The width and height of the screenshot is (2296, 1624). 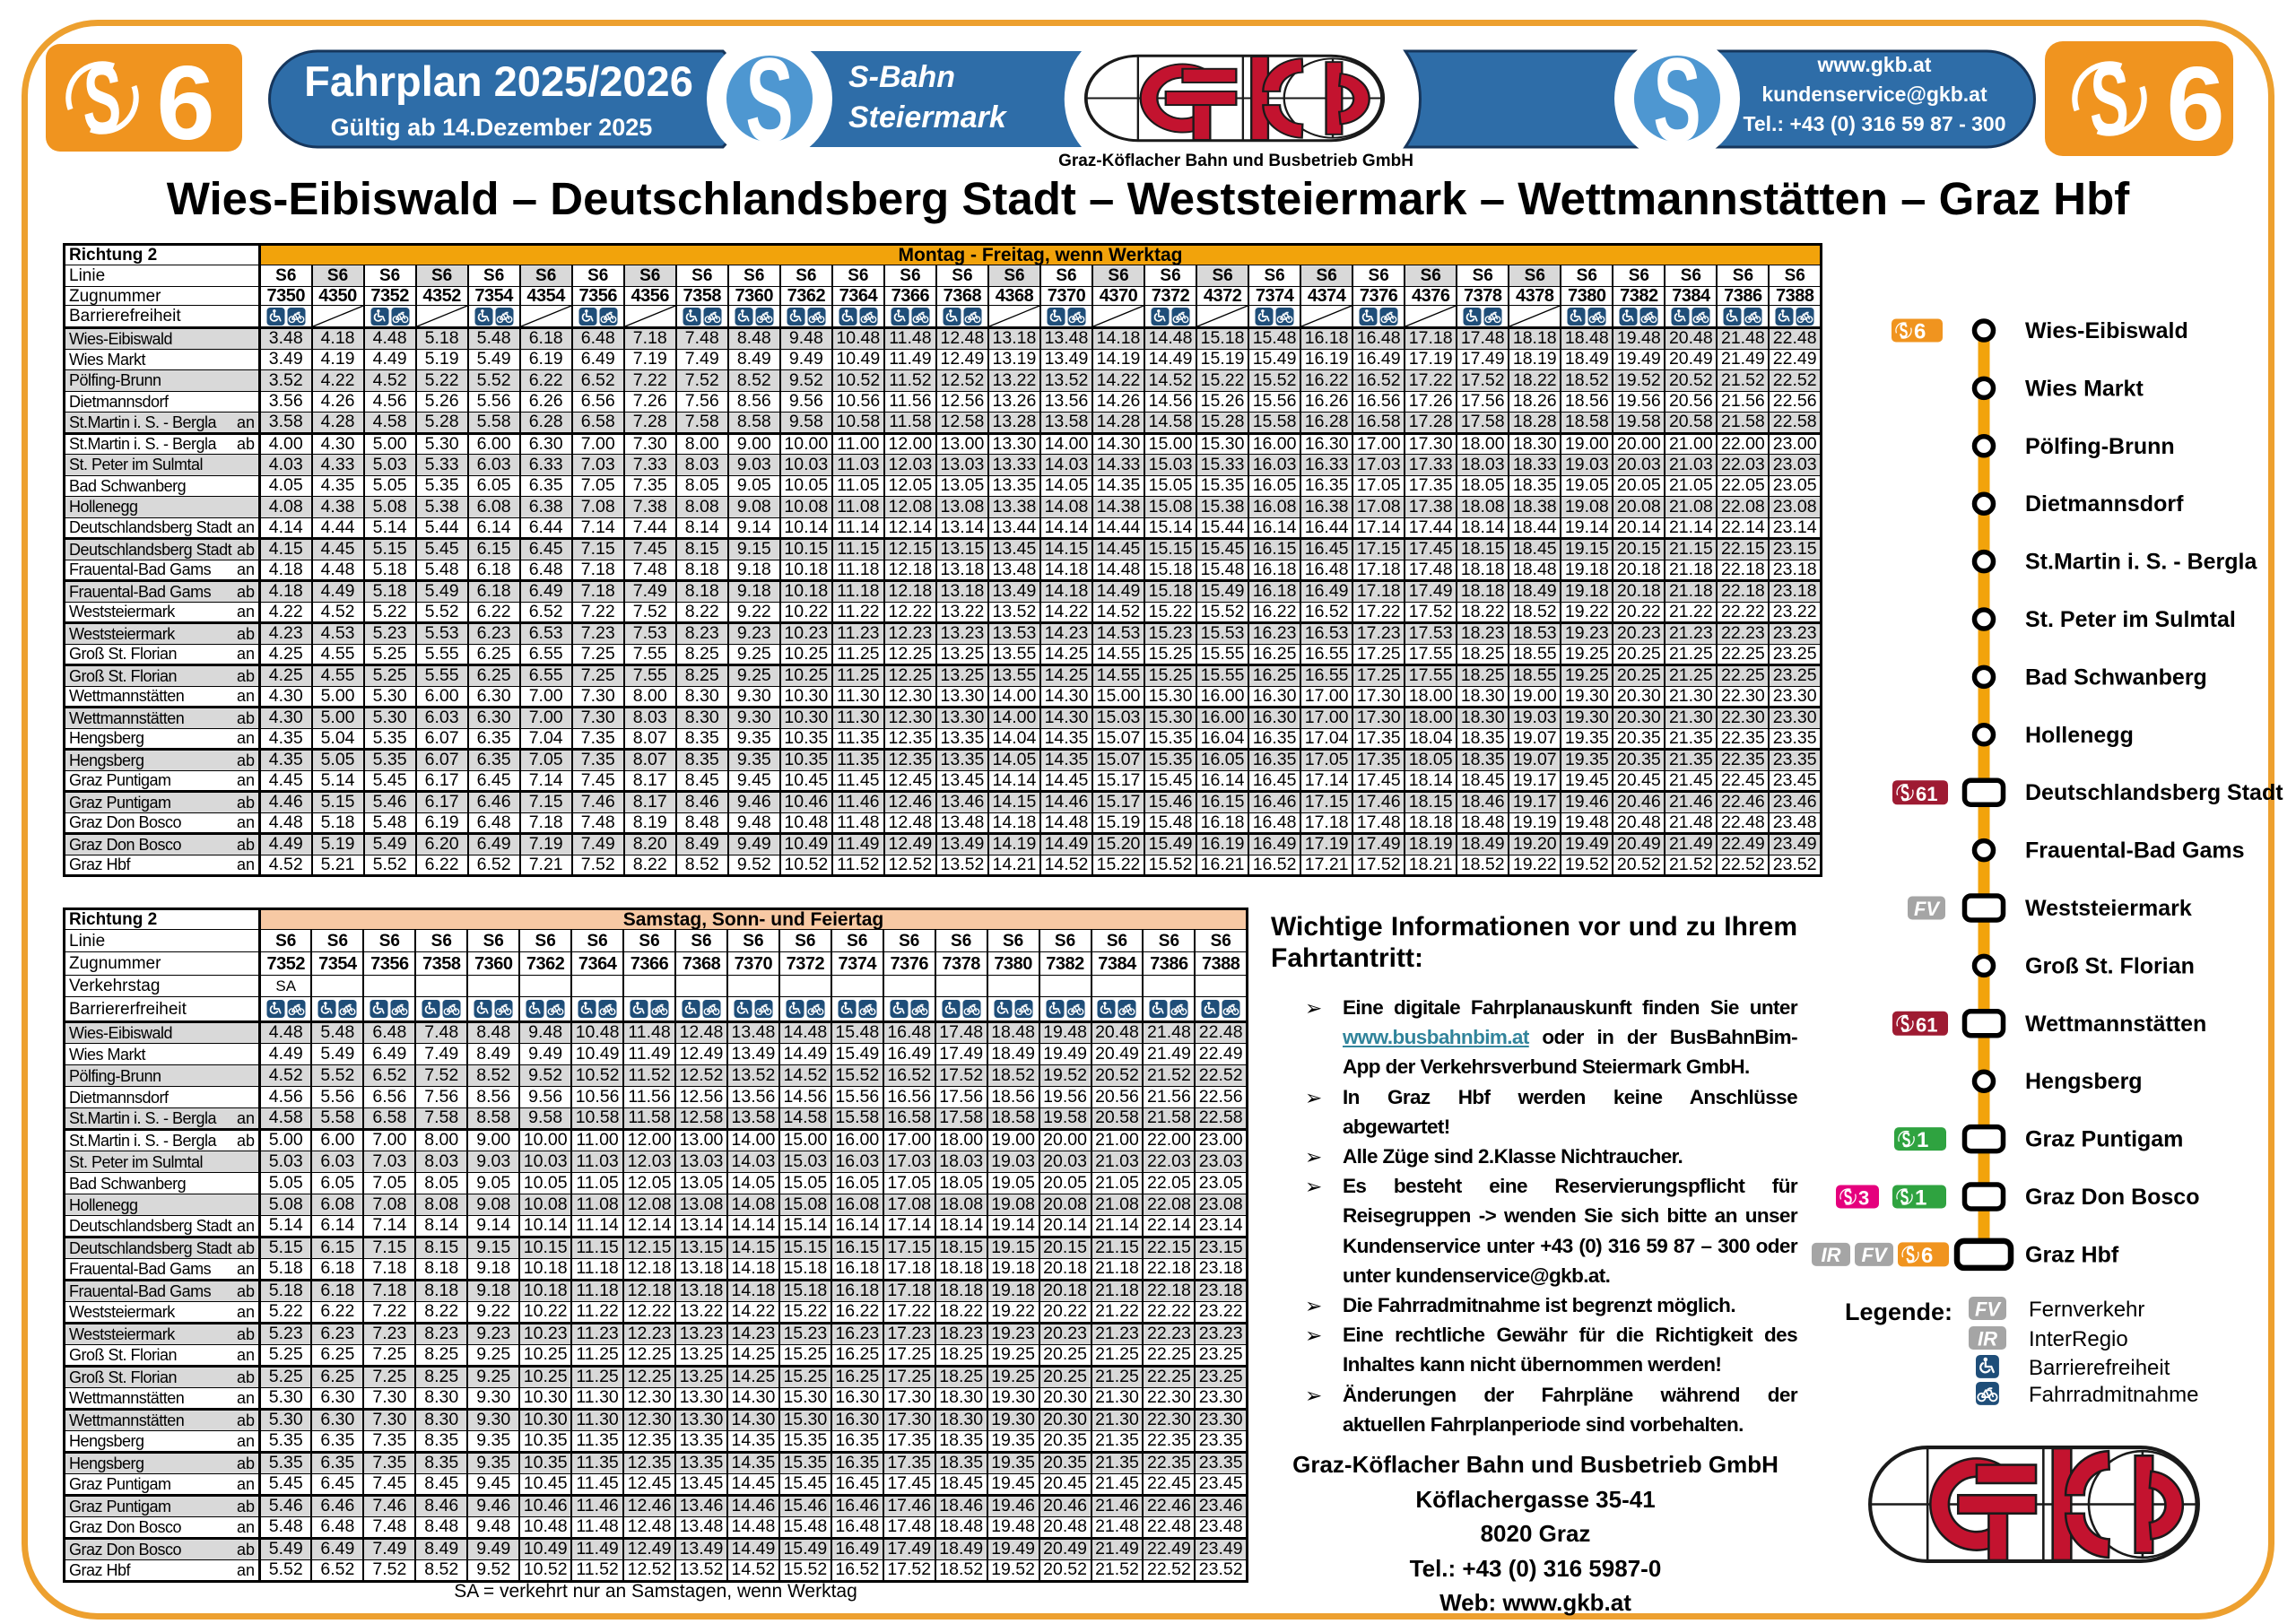 I want to click on svg-text: Wies-Eibiswald, so click(x=2106, y=330).